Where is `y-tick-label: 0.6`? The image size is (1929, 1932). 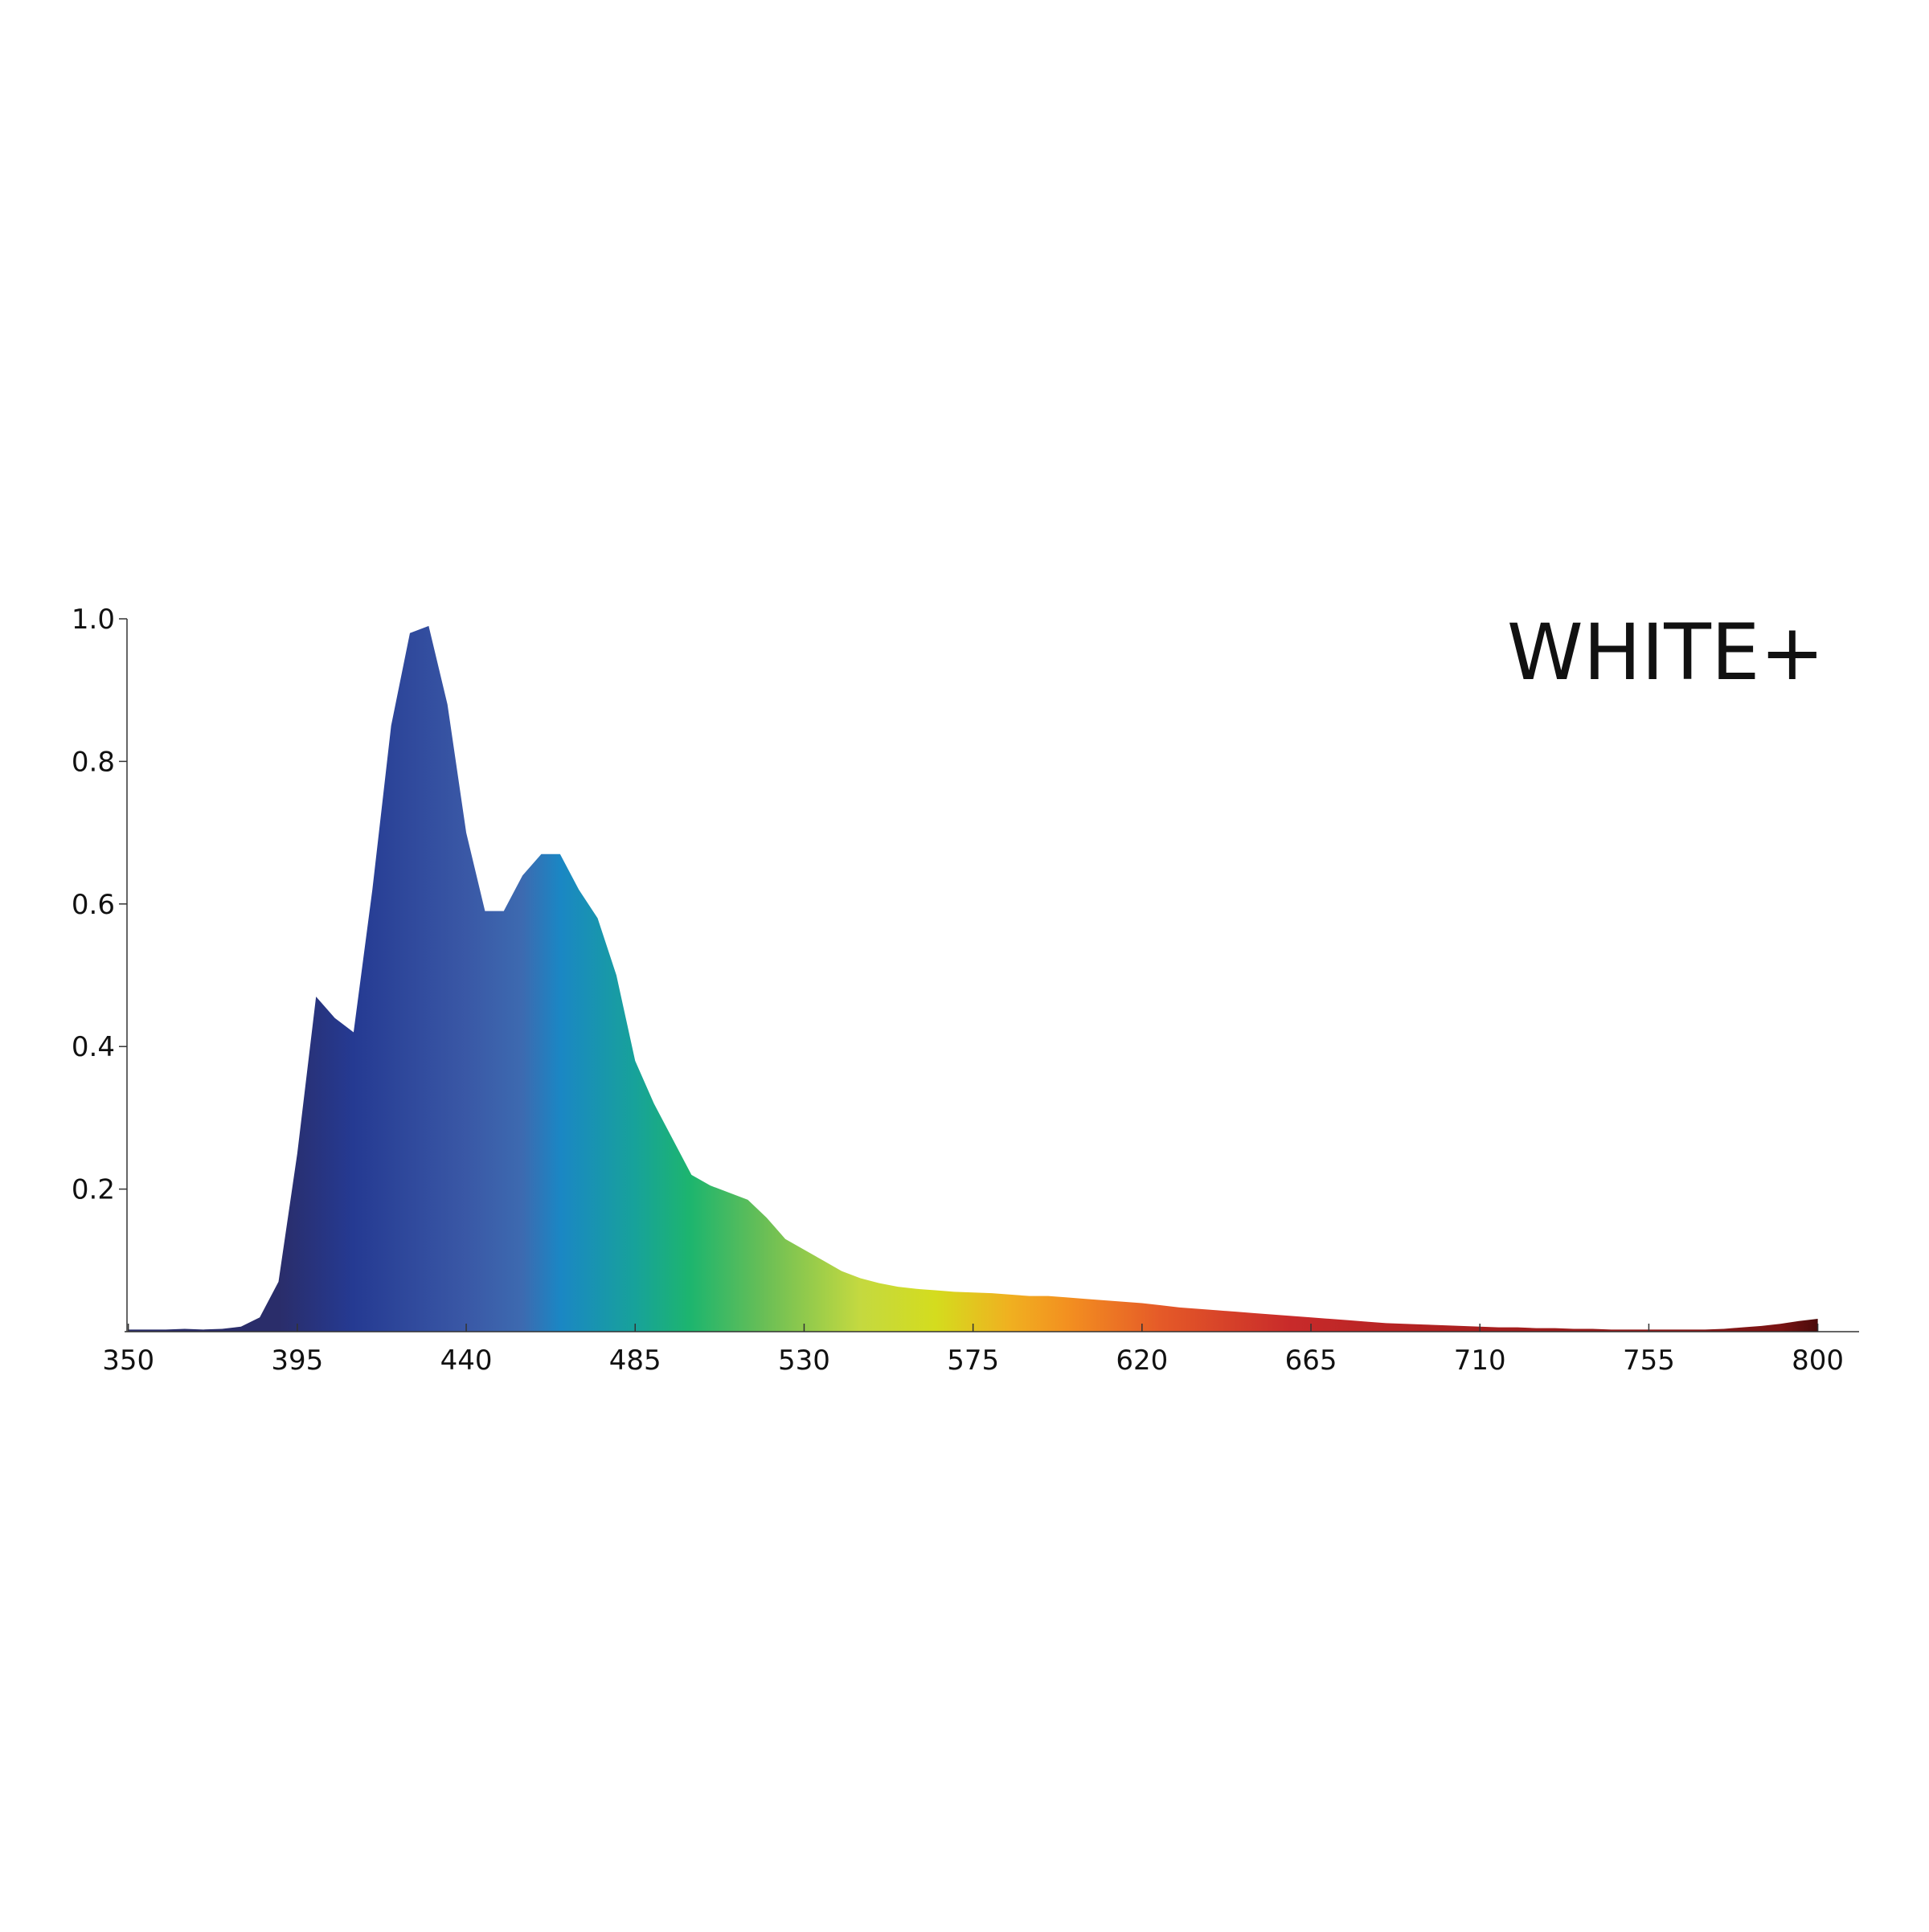 y-tick-label: 0.6 is located at coordinates (93, 905).